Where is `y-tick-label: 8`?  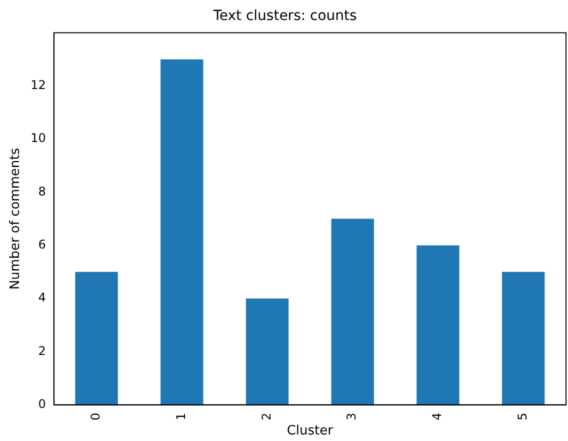
y-tick-label: 8 is located at coordinates (42, 191).